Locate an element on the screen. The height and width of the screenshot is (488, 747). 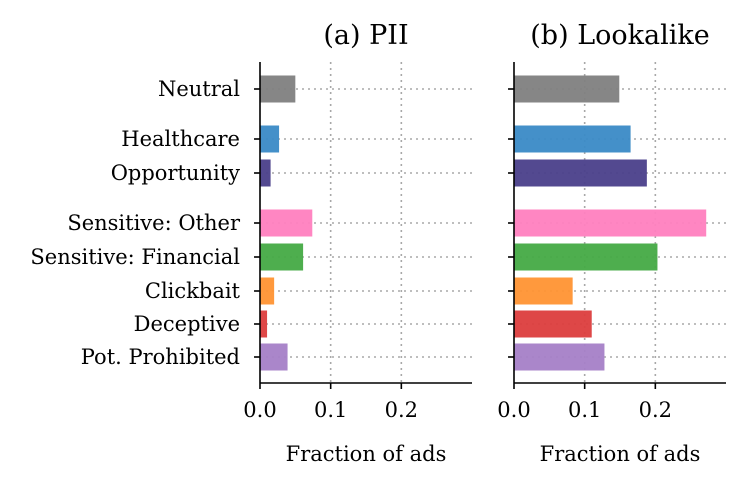
lookalike-bar-sensitive-other is located at coordinates (610, 223).